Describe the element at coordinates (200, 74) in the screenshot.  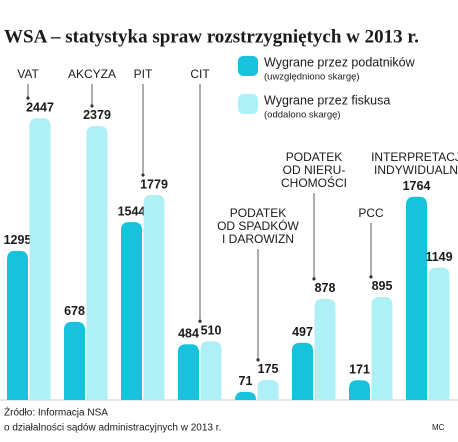
I see `category-label: CIT` at that location.